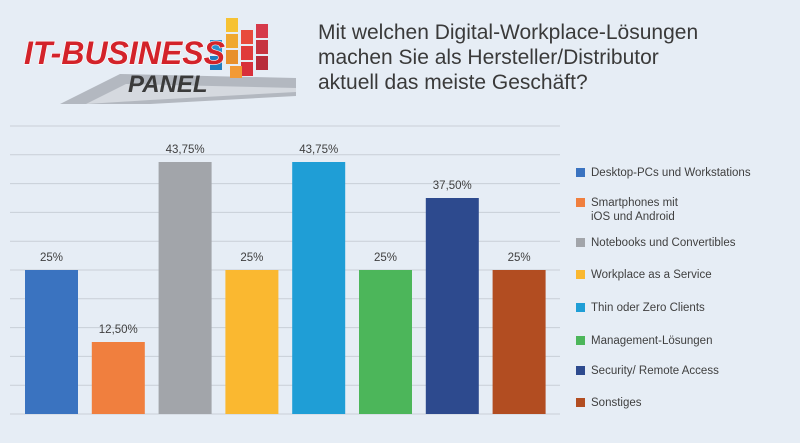 This screenshot has width=800, height=443. I want to click on legend-label: Smartphones mit iOS und Android, so click(634, 210).